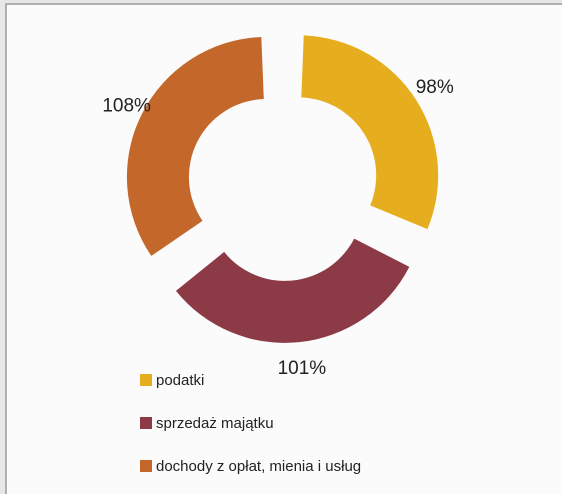 The image size is (562, 494). I want to click on value-label: 101%, so click(302, 368).